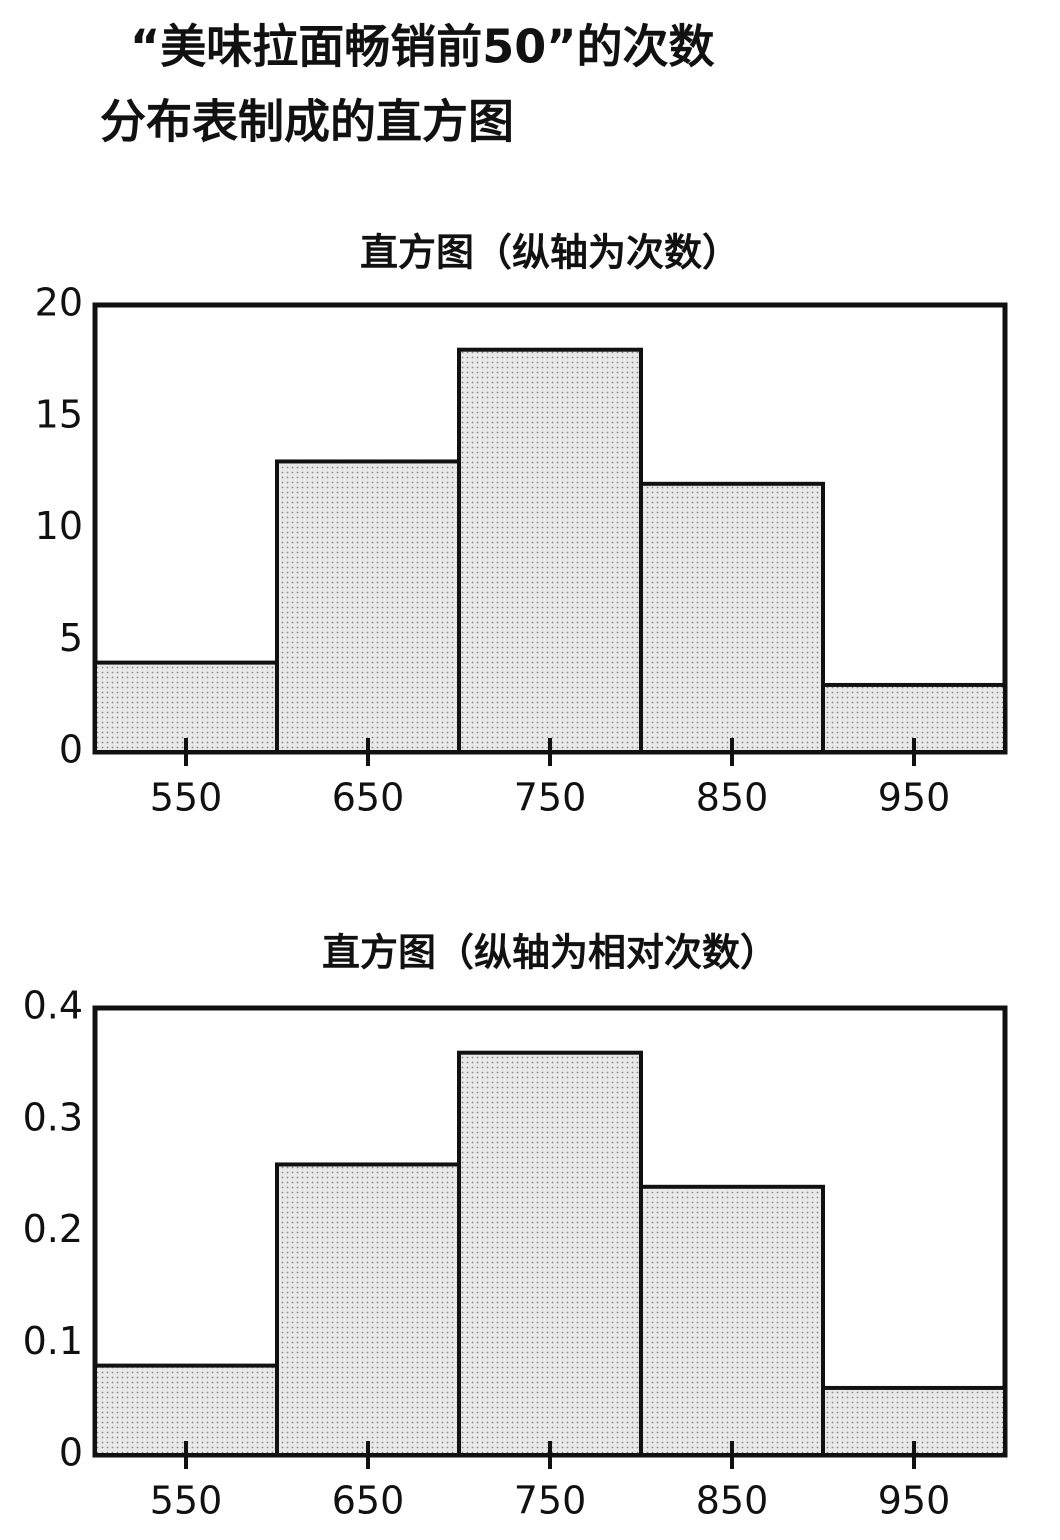 Image resolution: width=1060 pixels, height=1540 pixels. What do you see at coordinates (59, 414) in the screenshot?
I see `y-tick-label: 15` at bounding box center [59, 414].